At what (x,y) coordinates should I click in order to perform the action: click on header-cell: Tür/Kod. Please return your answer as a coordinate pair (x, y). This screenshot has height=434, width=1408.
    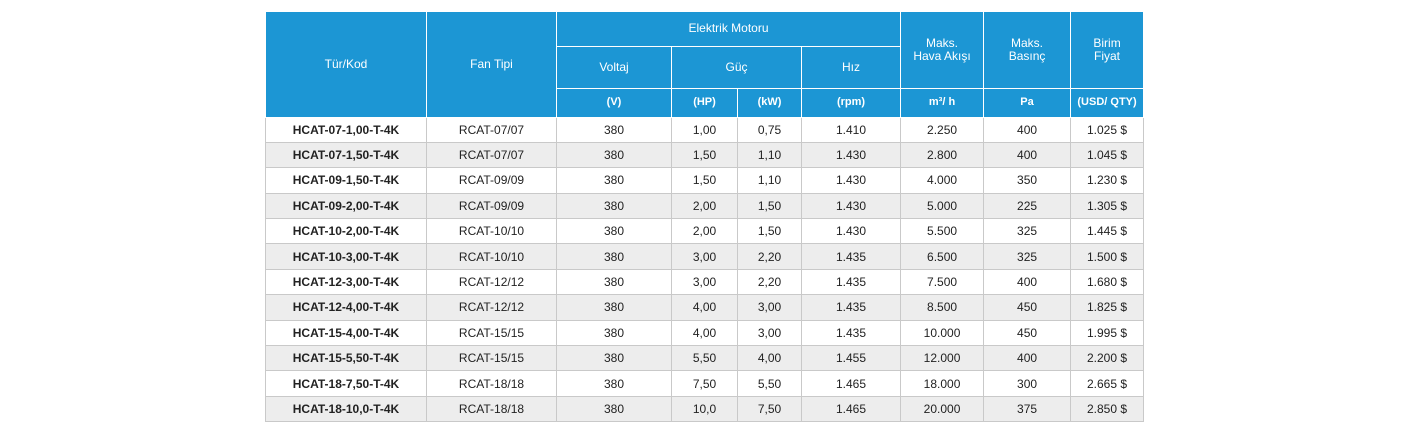
    Looking at the image, I should click on (346, 65).